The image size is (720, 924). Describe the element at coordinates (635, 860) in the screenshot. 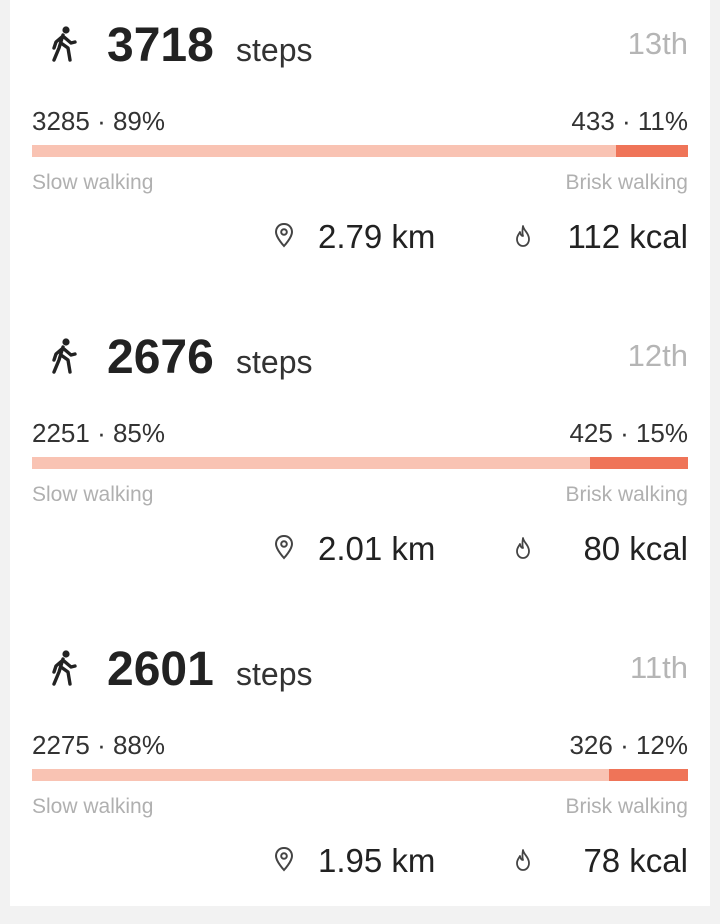

I see `calories-value: 78 kcal` at that location.